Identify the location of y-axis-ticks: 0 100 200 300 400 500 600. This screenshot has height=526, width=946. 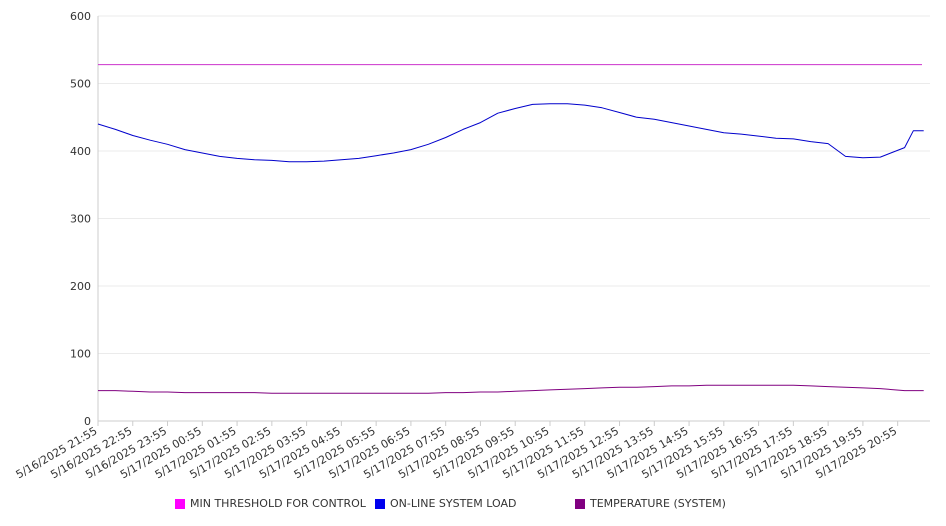
(80, 219).